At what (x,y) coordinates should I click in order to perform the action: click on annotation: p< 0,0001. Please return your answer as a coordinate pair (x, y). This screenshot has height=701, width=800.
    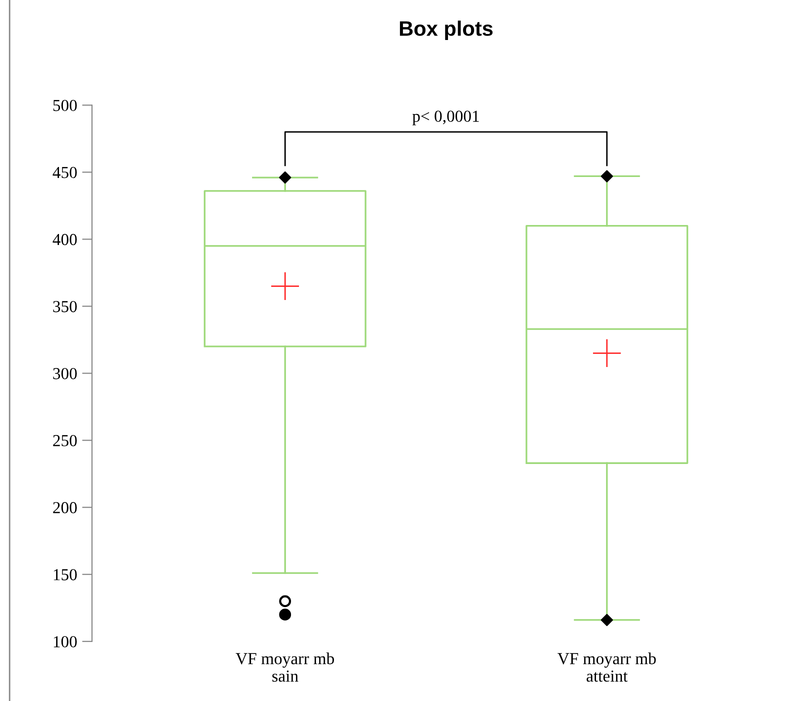
    Looking at the image, I should click on (445, 118).